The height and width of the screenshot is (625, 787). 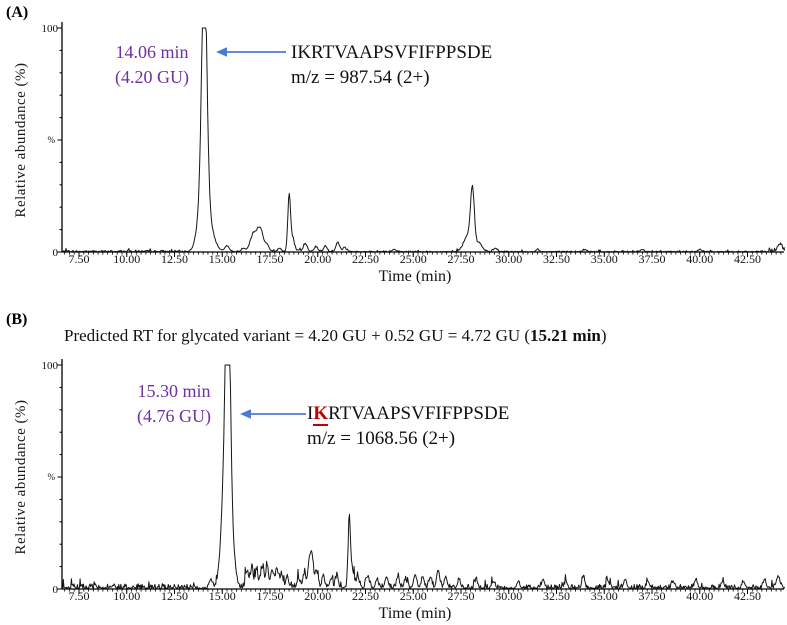 What do you see at coordinates (152, 65) in the screenshot?
I see `rt-annotation-a: 14.06 min (4.20 GU)` at bounding box center [152, 65].